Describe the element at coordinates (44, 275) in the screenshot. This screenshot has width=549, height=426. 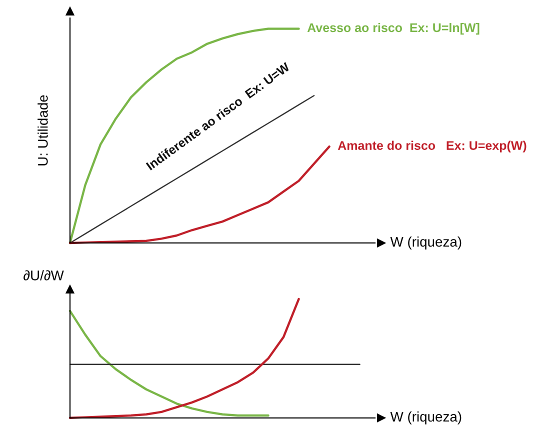
I see `y-axis-title: ∂U/∂W` at that location.